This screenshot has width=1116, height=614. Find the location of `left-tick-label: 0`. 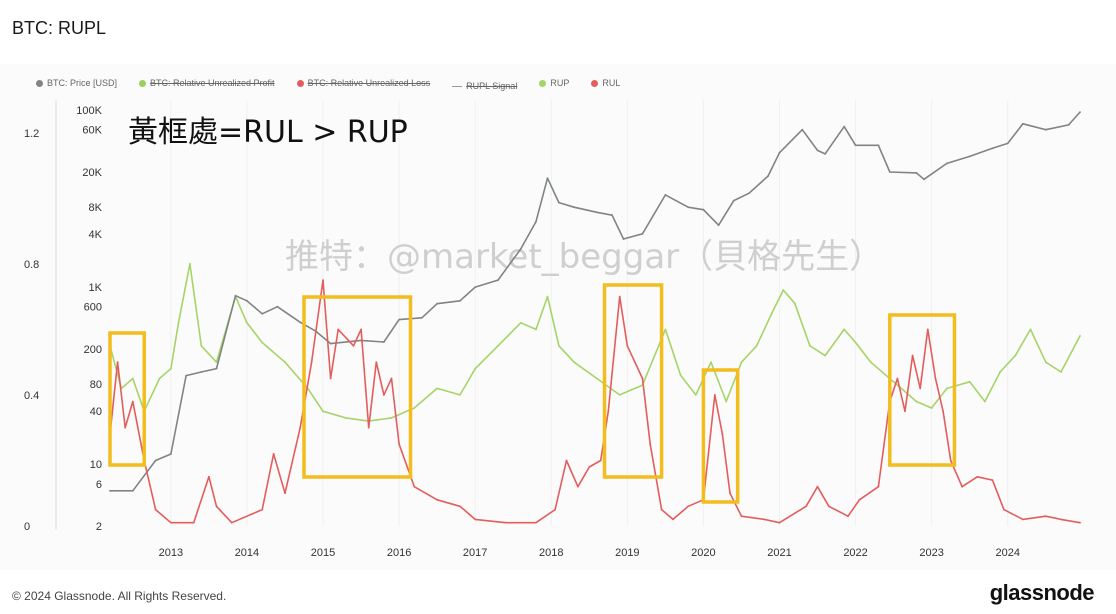

left-tick-label: 0 is located at coordinates (27, 527).